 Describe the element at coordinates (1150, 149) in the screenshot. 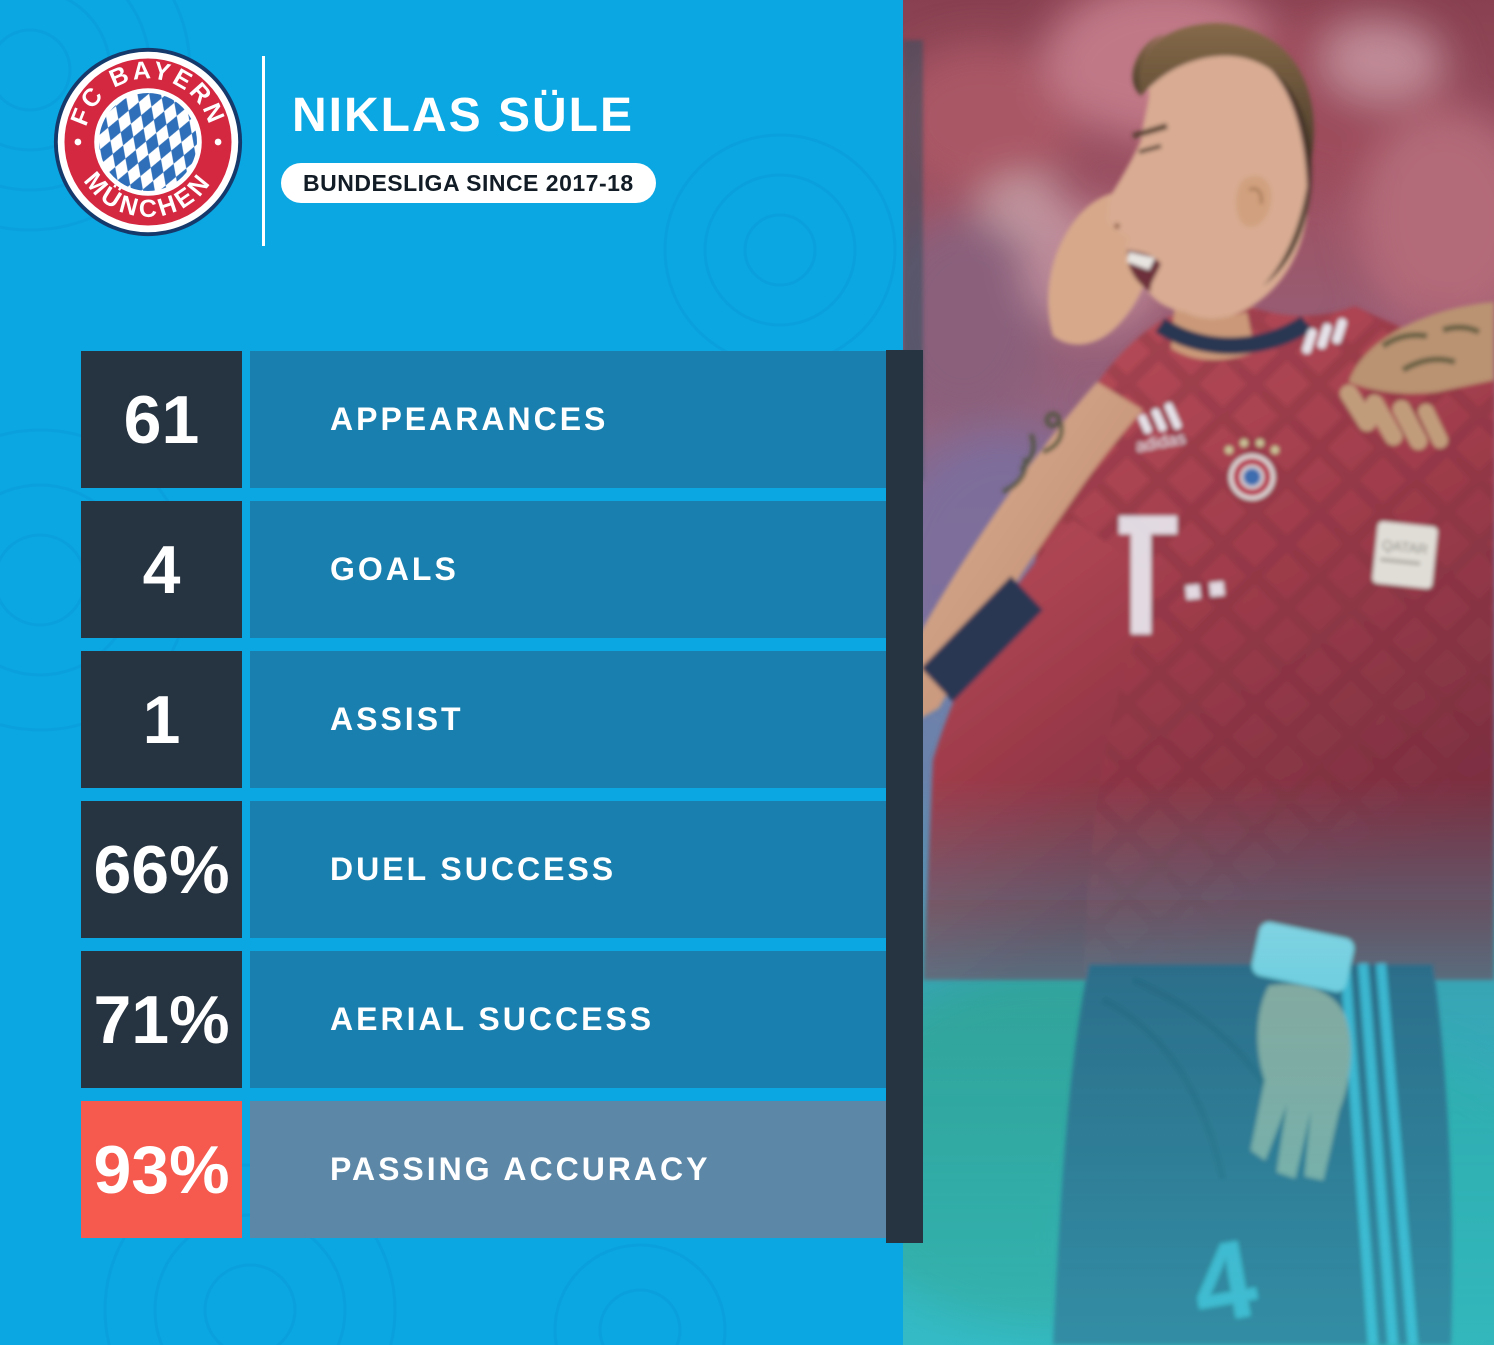

I see `eye` at that location.